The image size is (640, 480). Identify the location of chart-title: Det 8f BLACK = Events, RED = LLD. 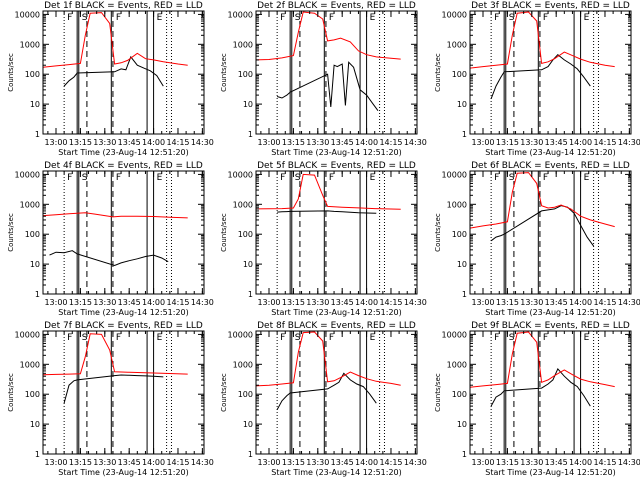
(336, 326).